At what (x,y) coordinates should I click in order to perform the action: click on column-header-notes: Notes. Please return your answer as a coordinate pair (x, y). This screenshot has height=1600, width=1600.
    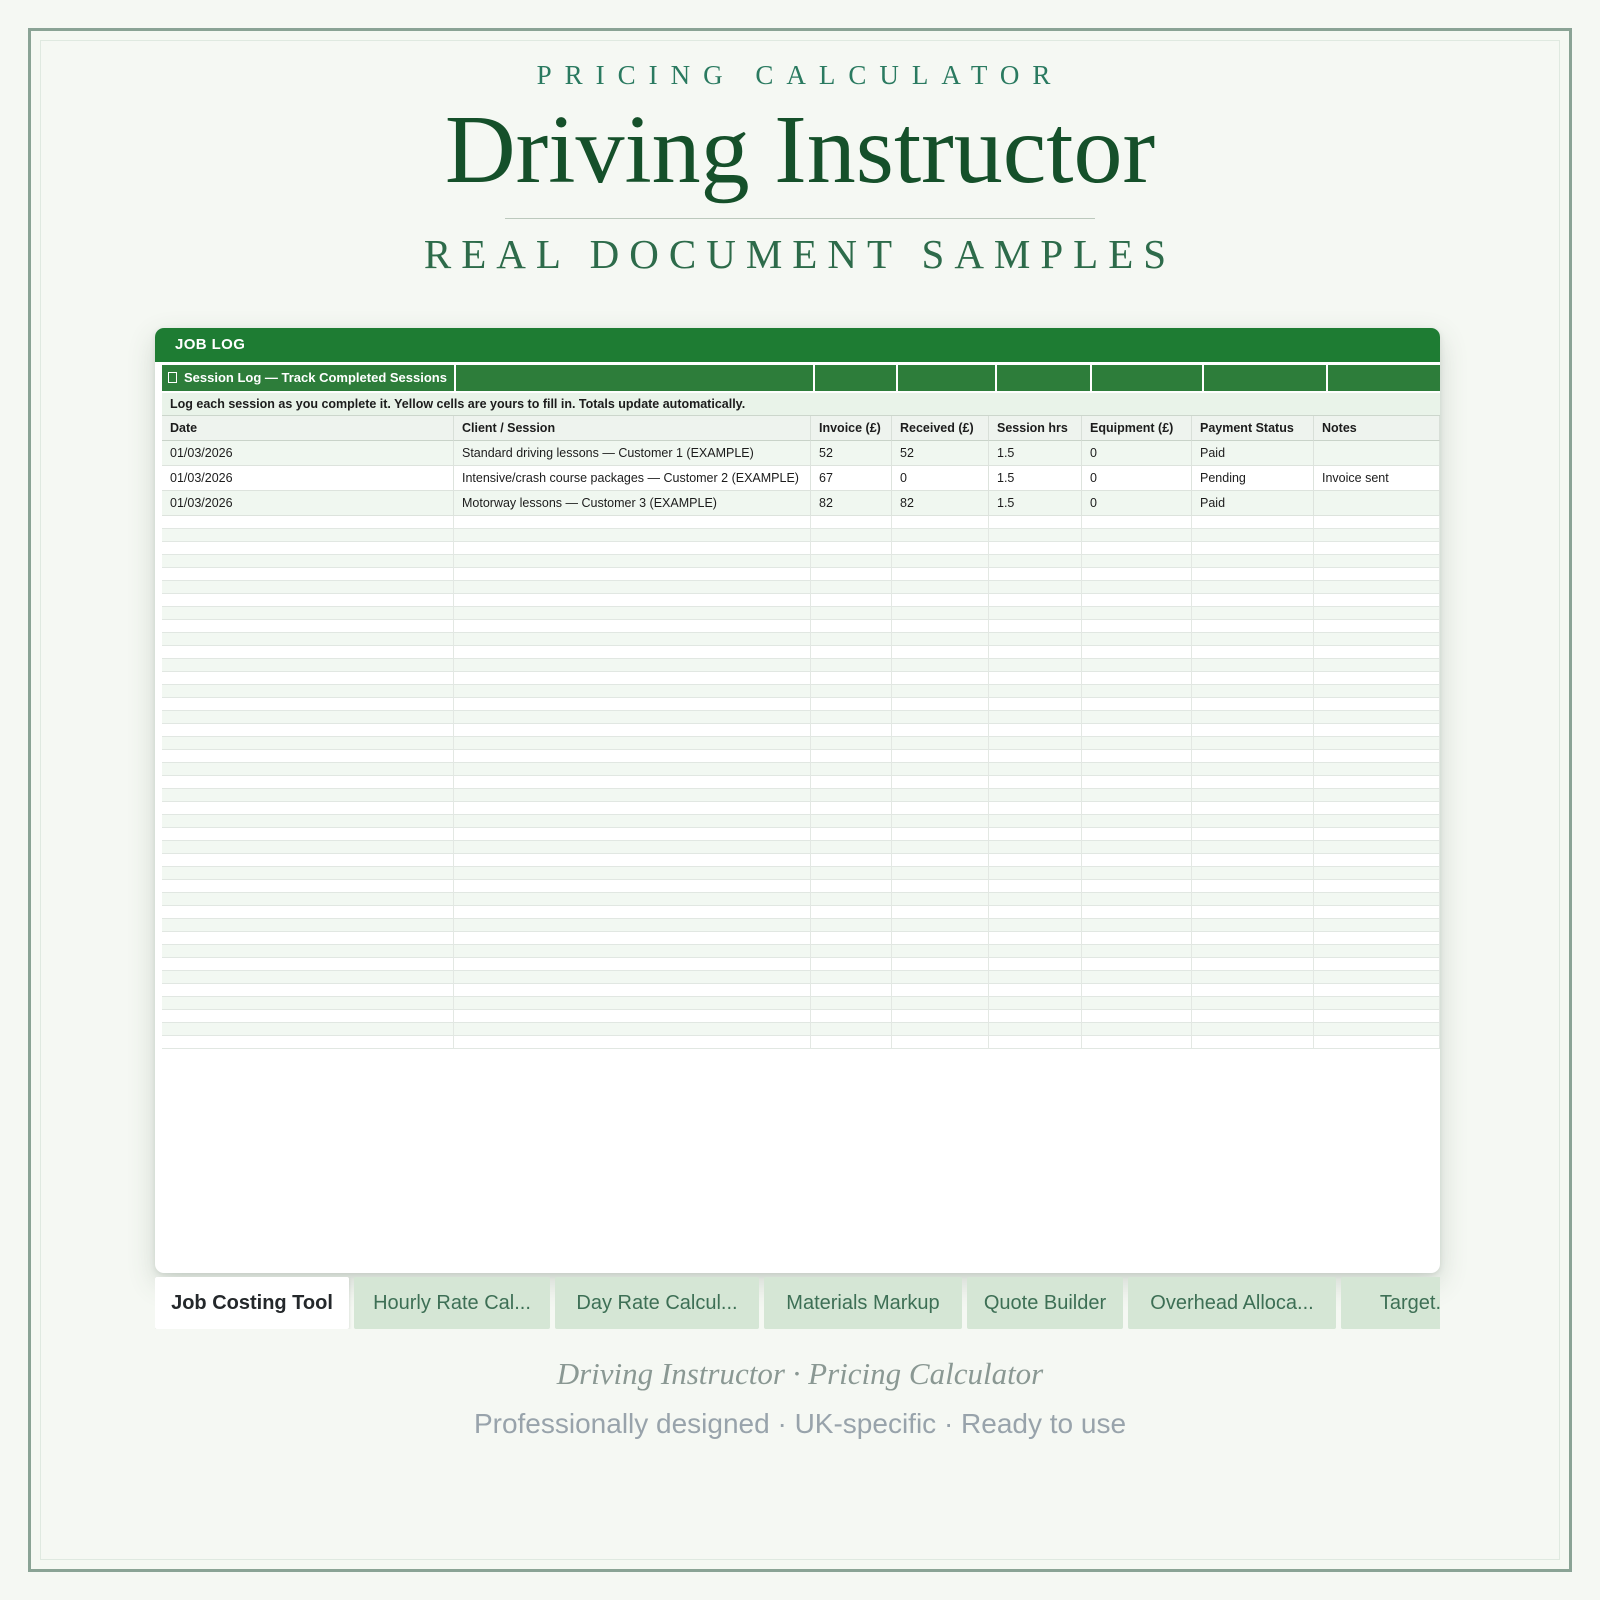
    Looking at the image, I should click on (1377, 428).